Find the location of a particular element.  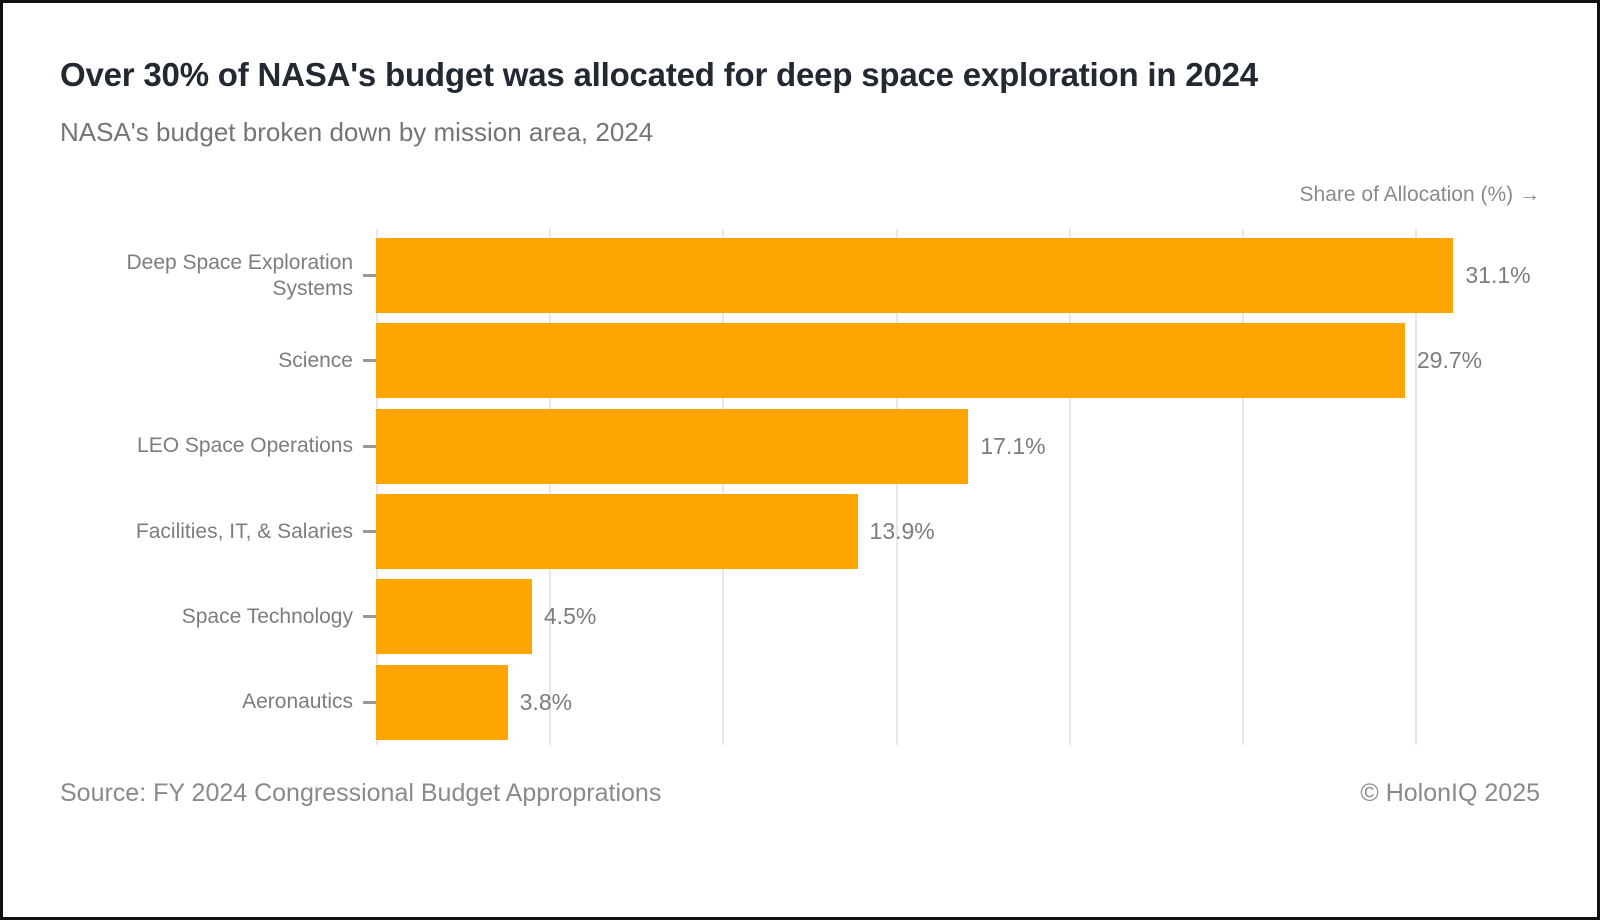

bar-value-label: 13.9% is located at coordinates (902, 531).